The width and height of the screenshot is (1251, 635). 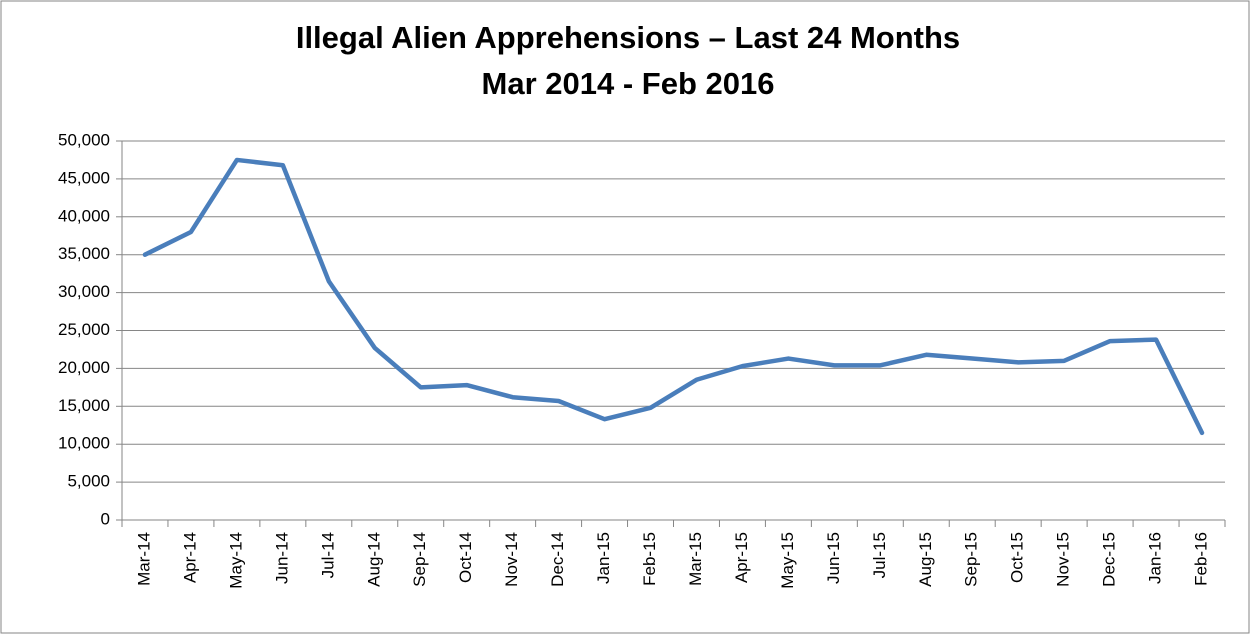 What do you see at coordinates (603, 558) in the screenshot?
I see `x-tick-label: Jan-15` at bounding box center [603, 558].